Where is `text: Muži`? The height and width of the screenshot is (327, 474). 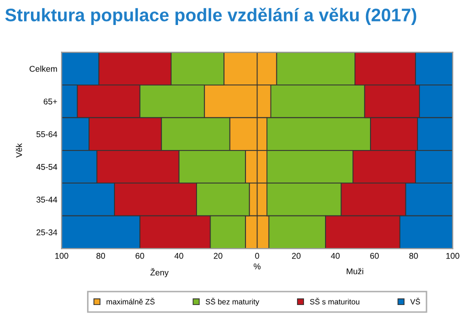 text: Muži is located at coordinates (355, 271).